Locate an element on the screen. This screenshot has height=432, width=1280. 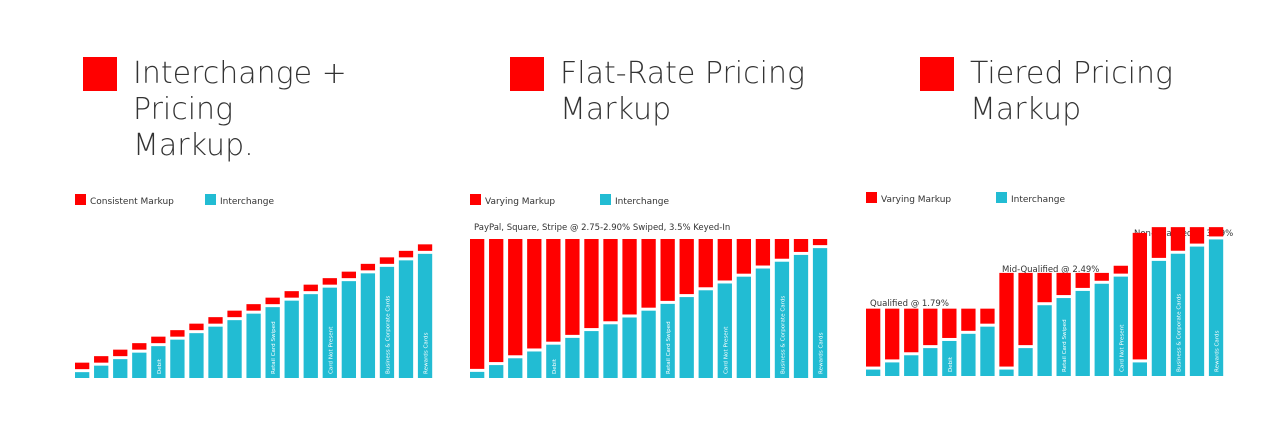
title-line-2: Markup. is located at coordinates (193, 145).